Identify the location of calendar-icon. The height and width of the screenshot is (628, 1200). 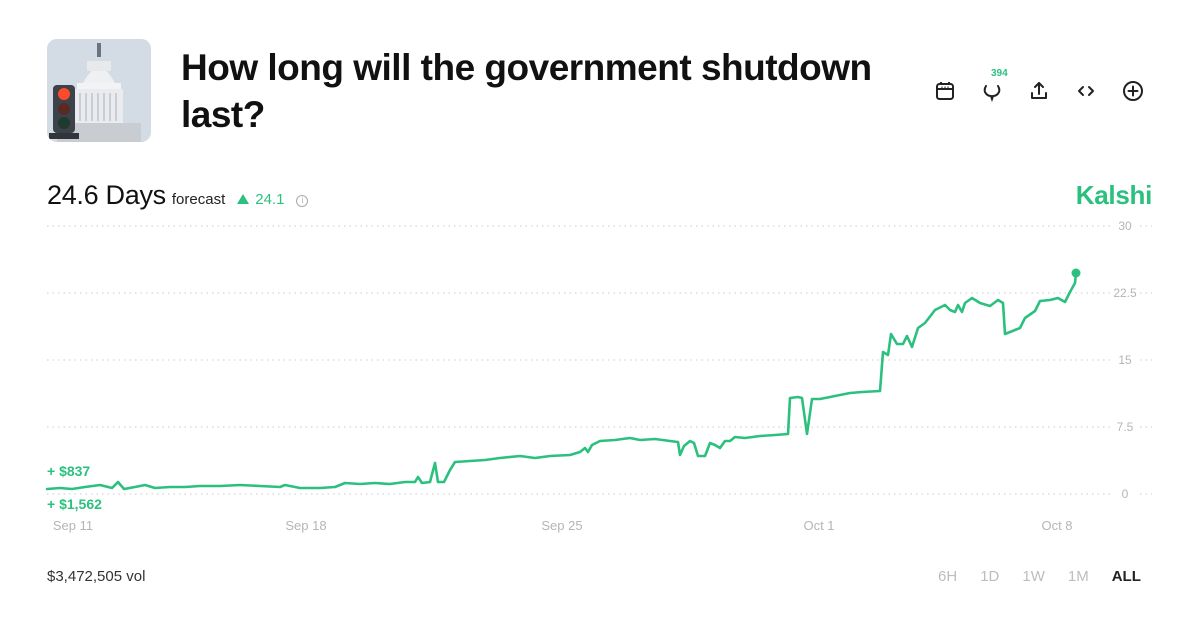
(945, 91).